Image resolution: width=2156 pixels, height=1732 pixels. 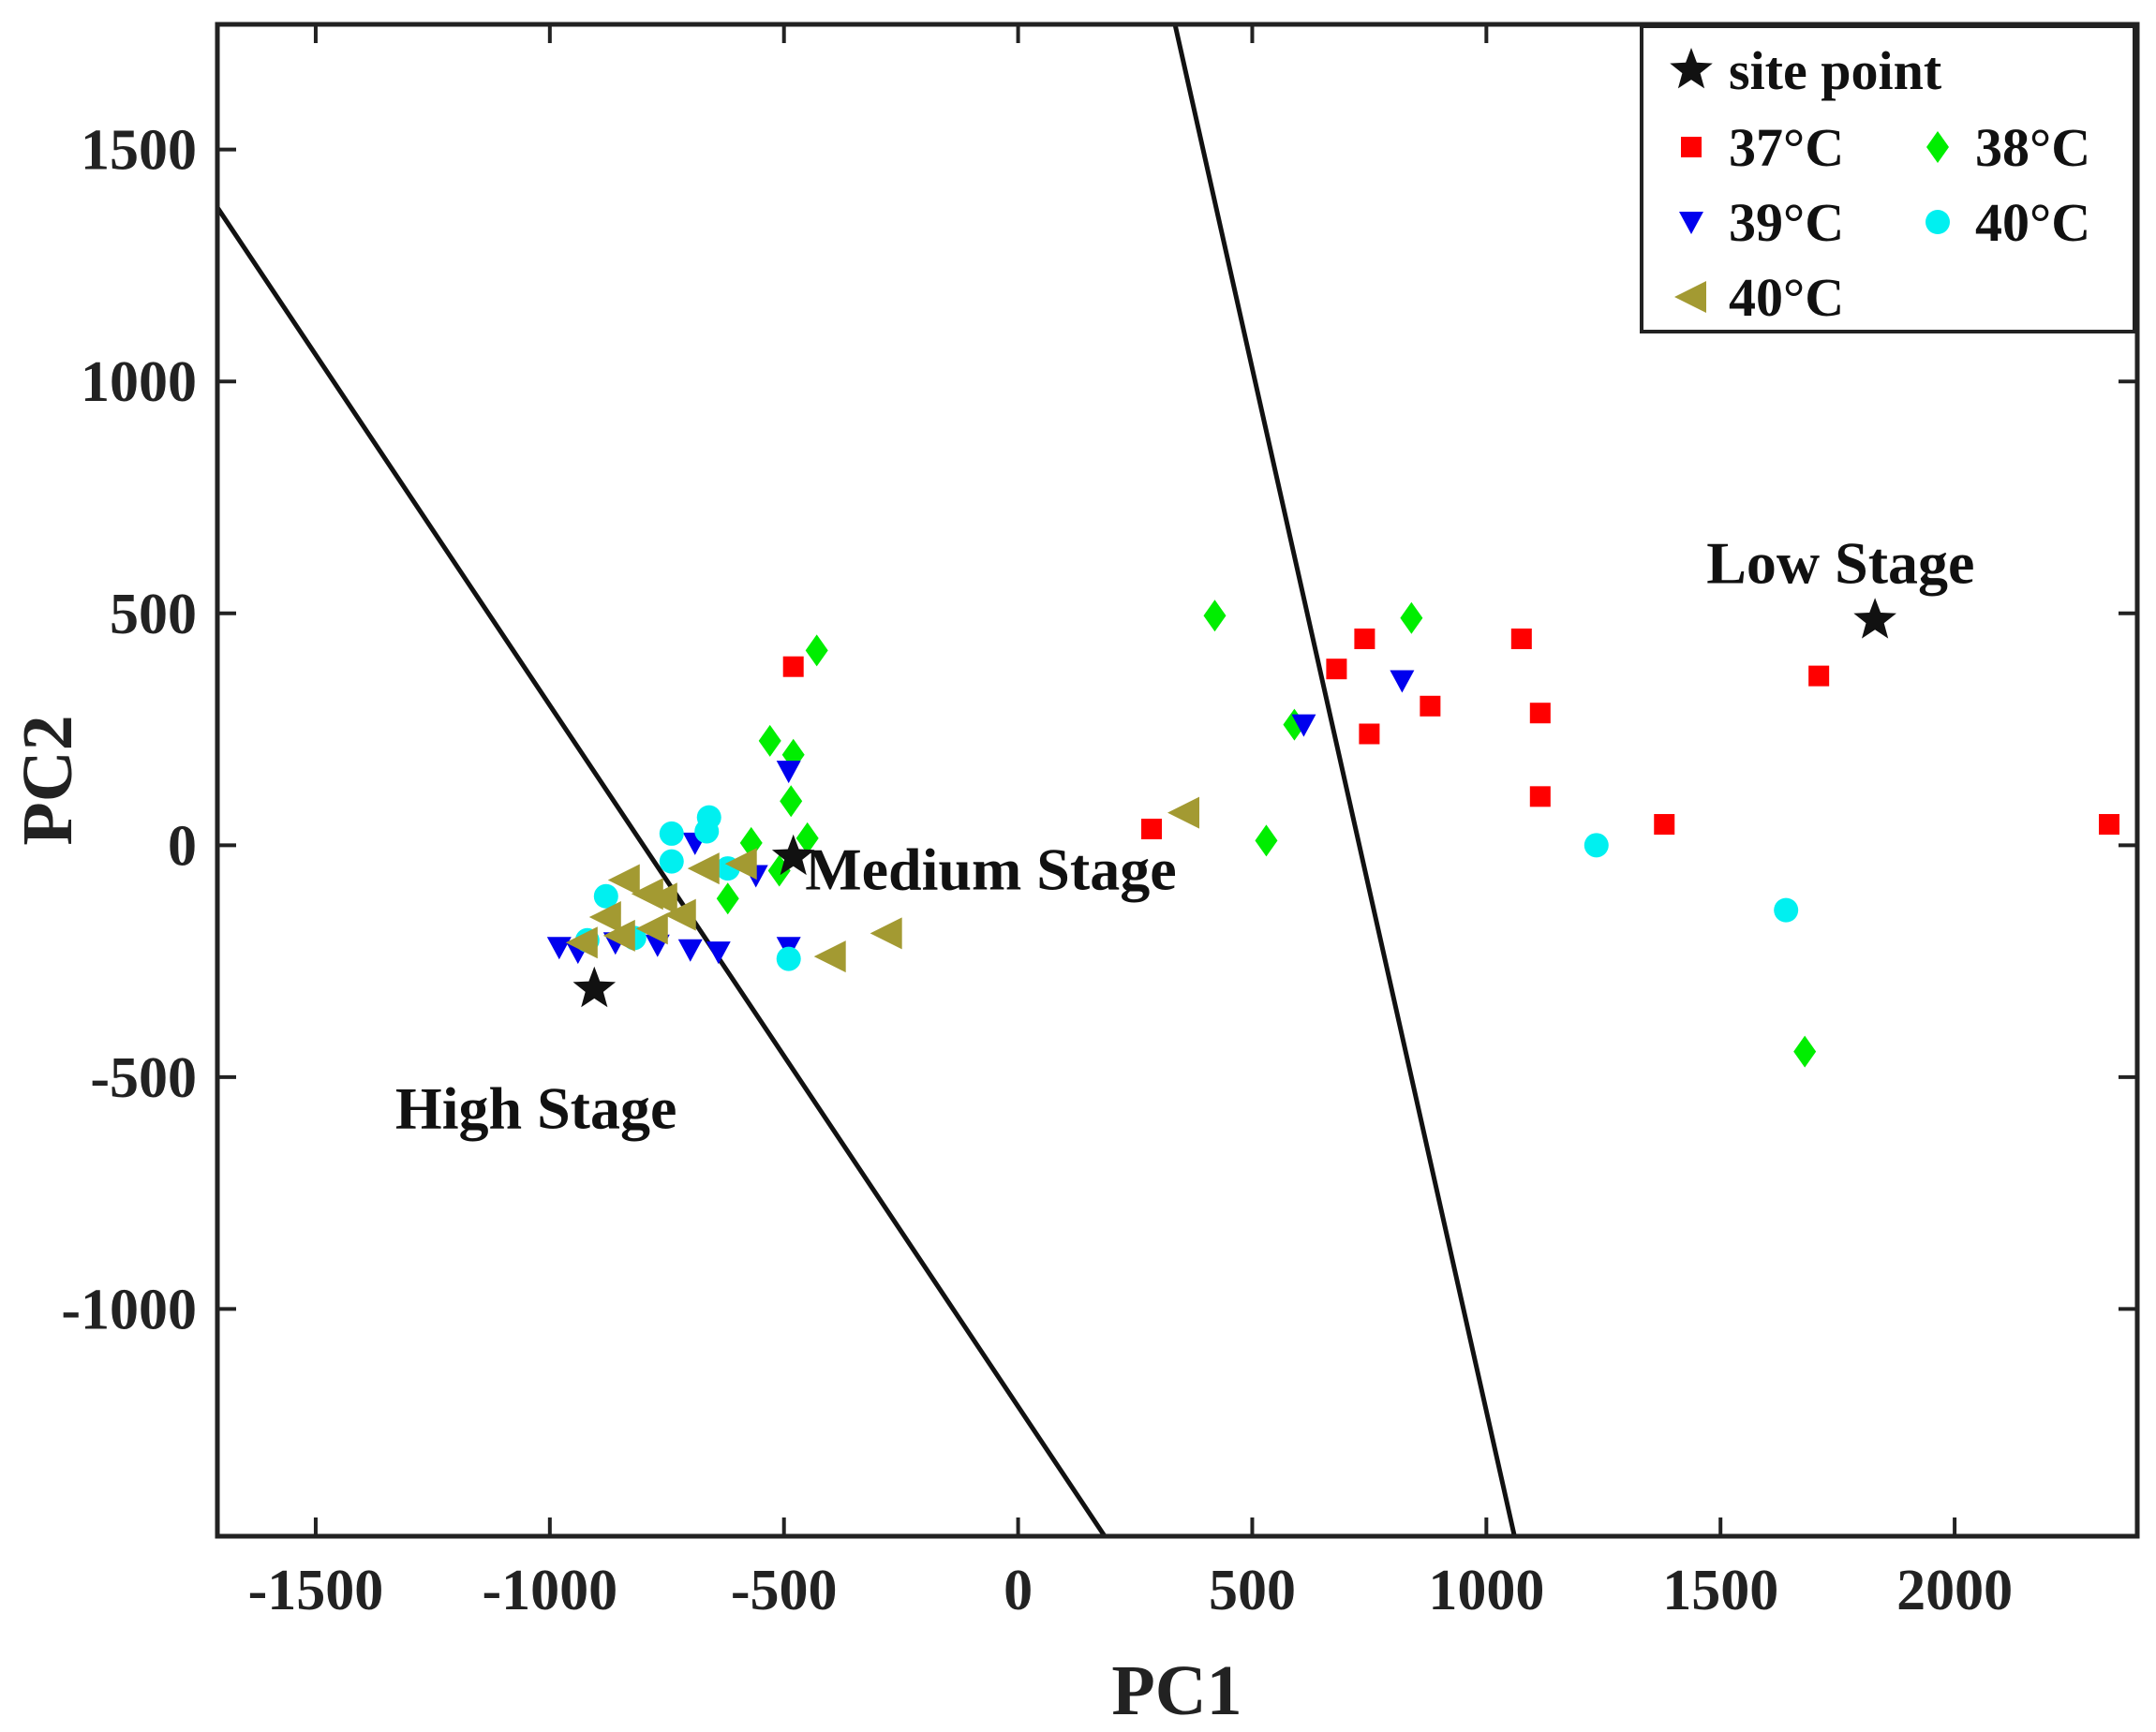 What do you see at coordinates (1835, 70) in the screenshot?
I see `legend-label: site point` at bounding box center [1835, 70].